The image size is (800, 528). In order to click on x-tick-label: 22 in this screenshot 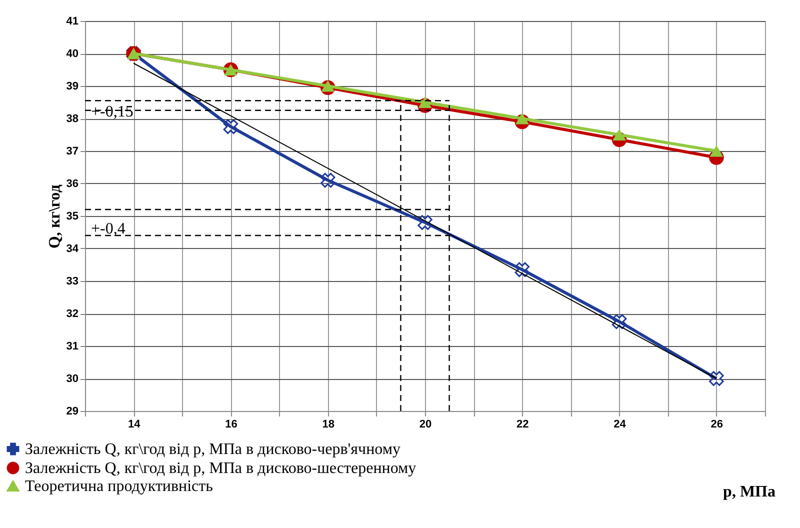, I will do `click(522, 424)`.